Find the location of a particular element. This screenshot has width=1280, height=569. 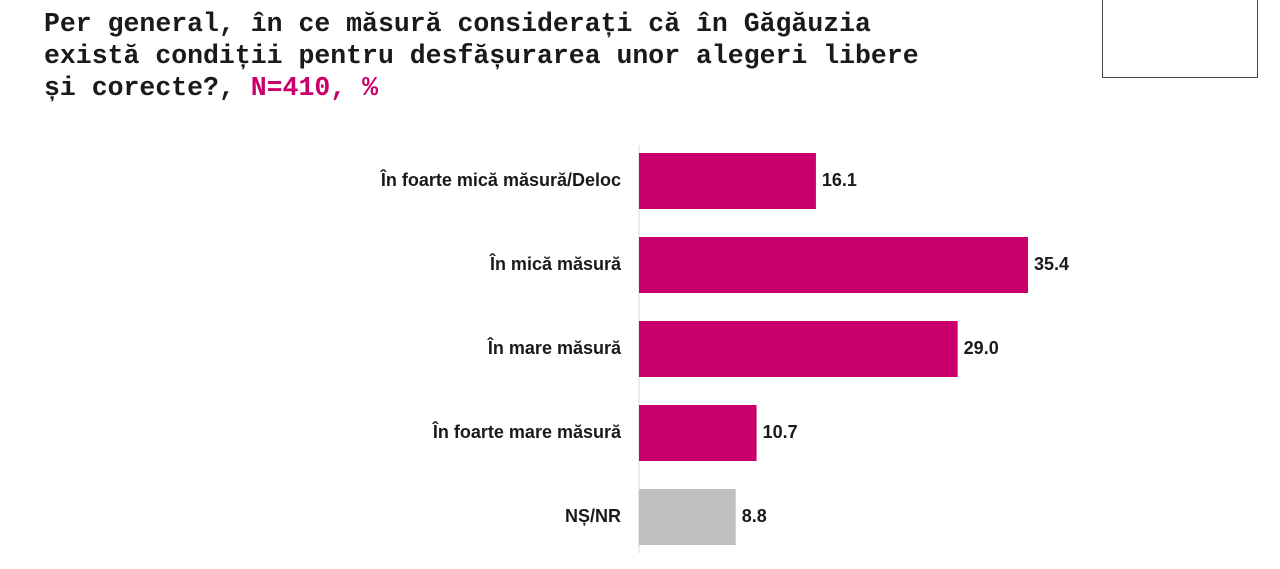

logo-placeholder is located at coordinates (1180, 39).